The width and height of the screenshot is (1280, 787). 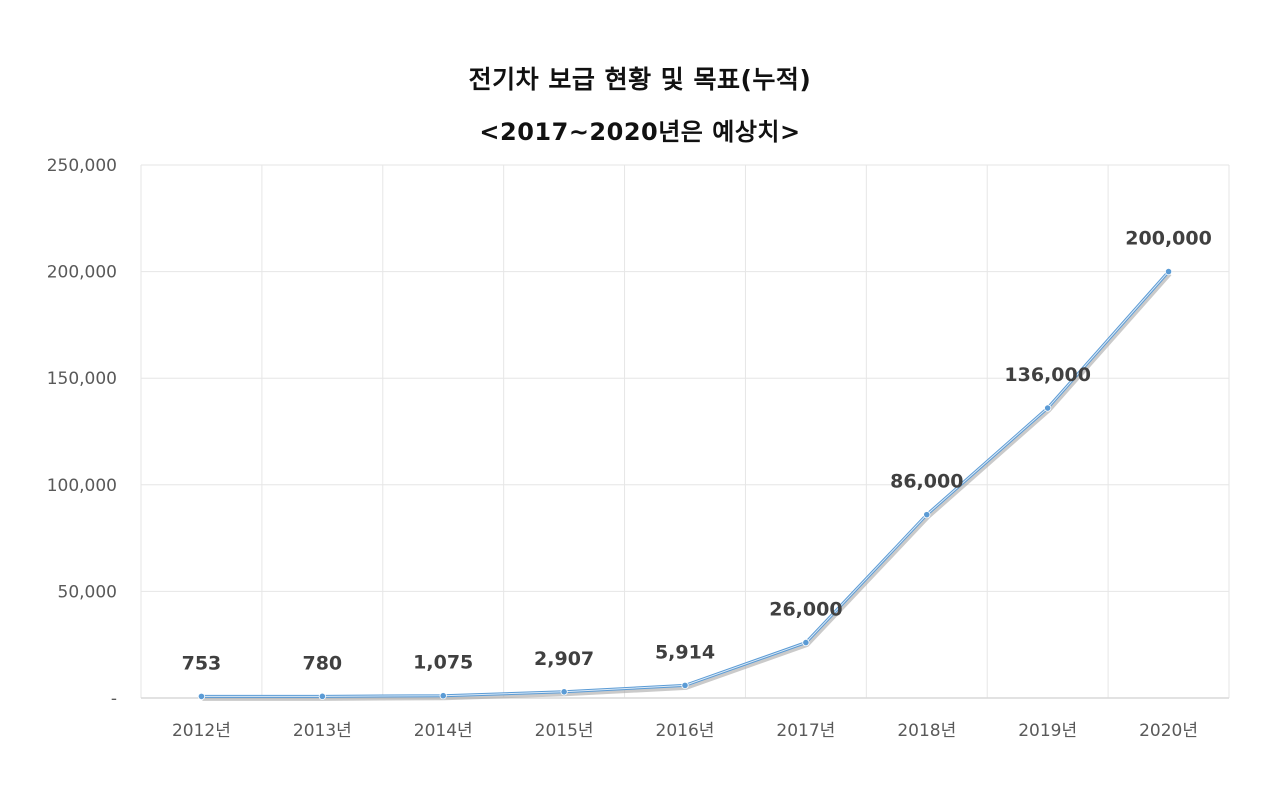 What do you see at coordinates (82, 166) in the screenshot?
I see `y-tick-label: 250,000` at bounding box center [82, 166].